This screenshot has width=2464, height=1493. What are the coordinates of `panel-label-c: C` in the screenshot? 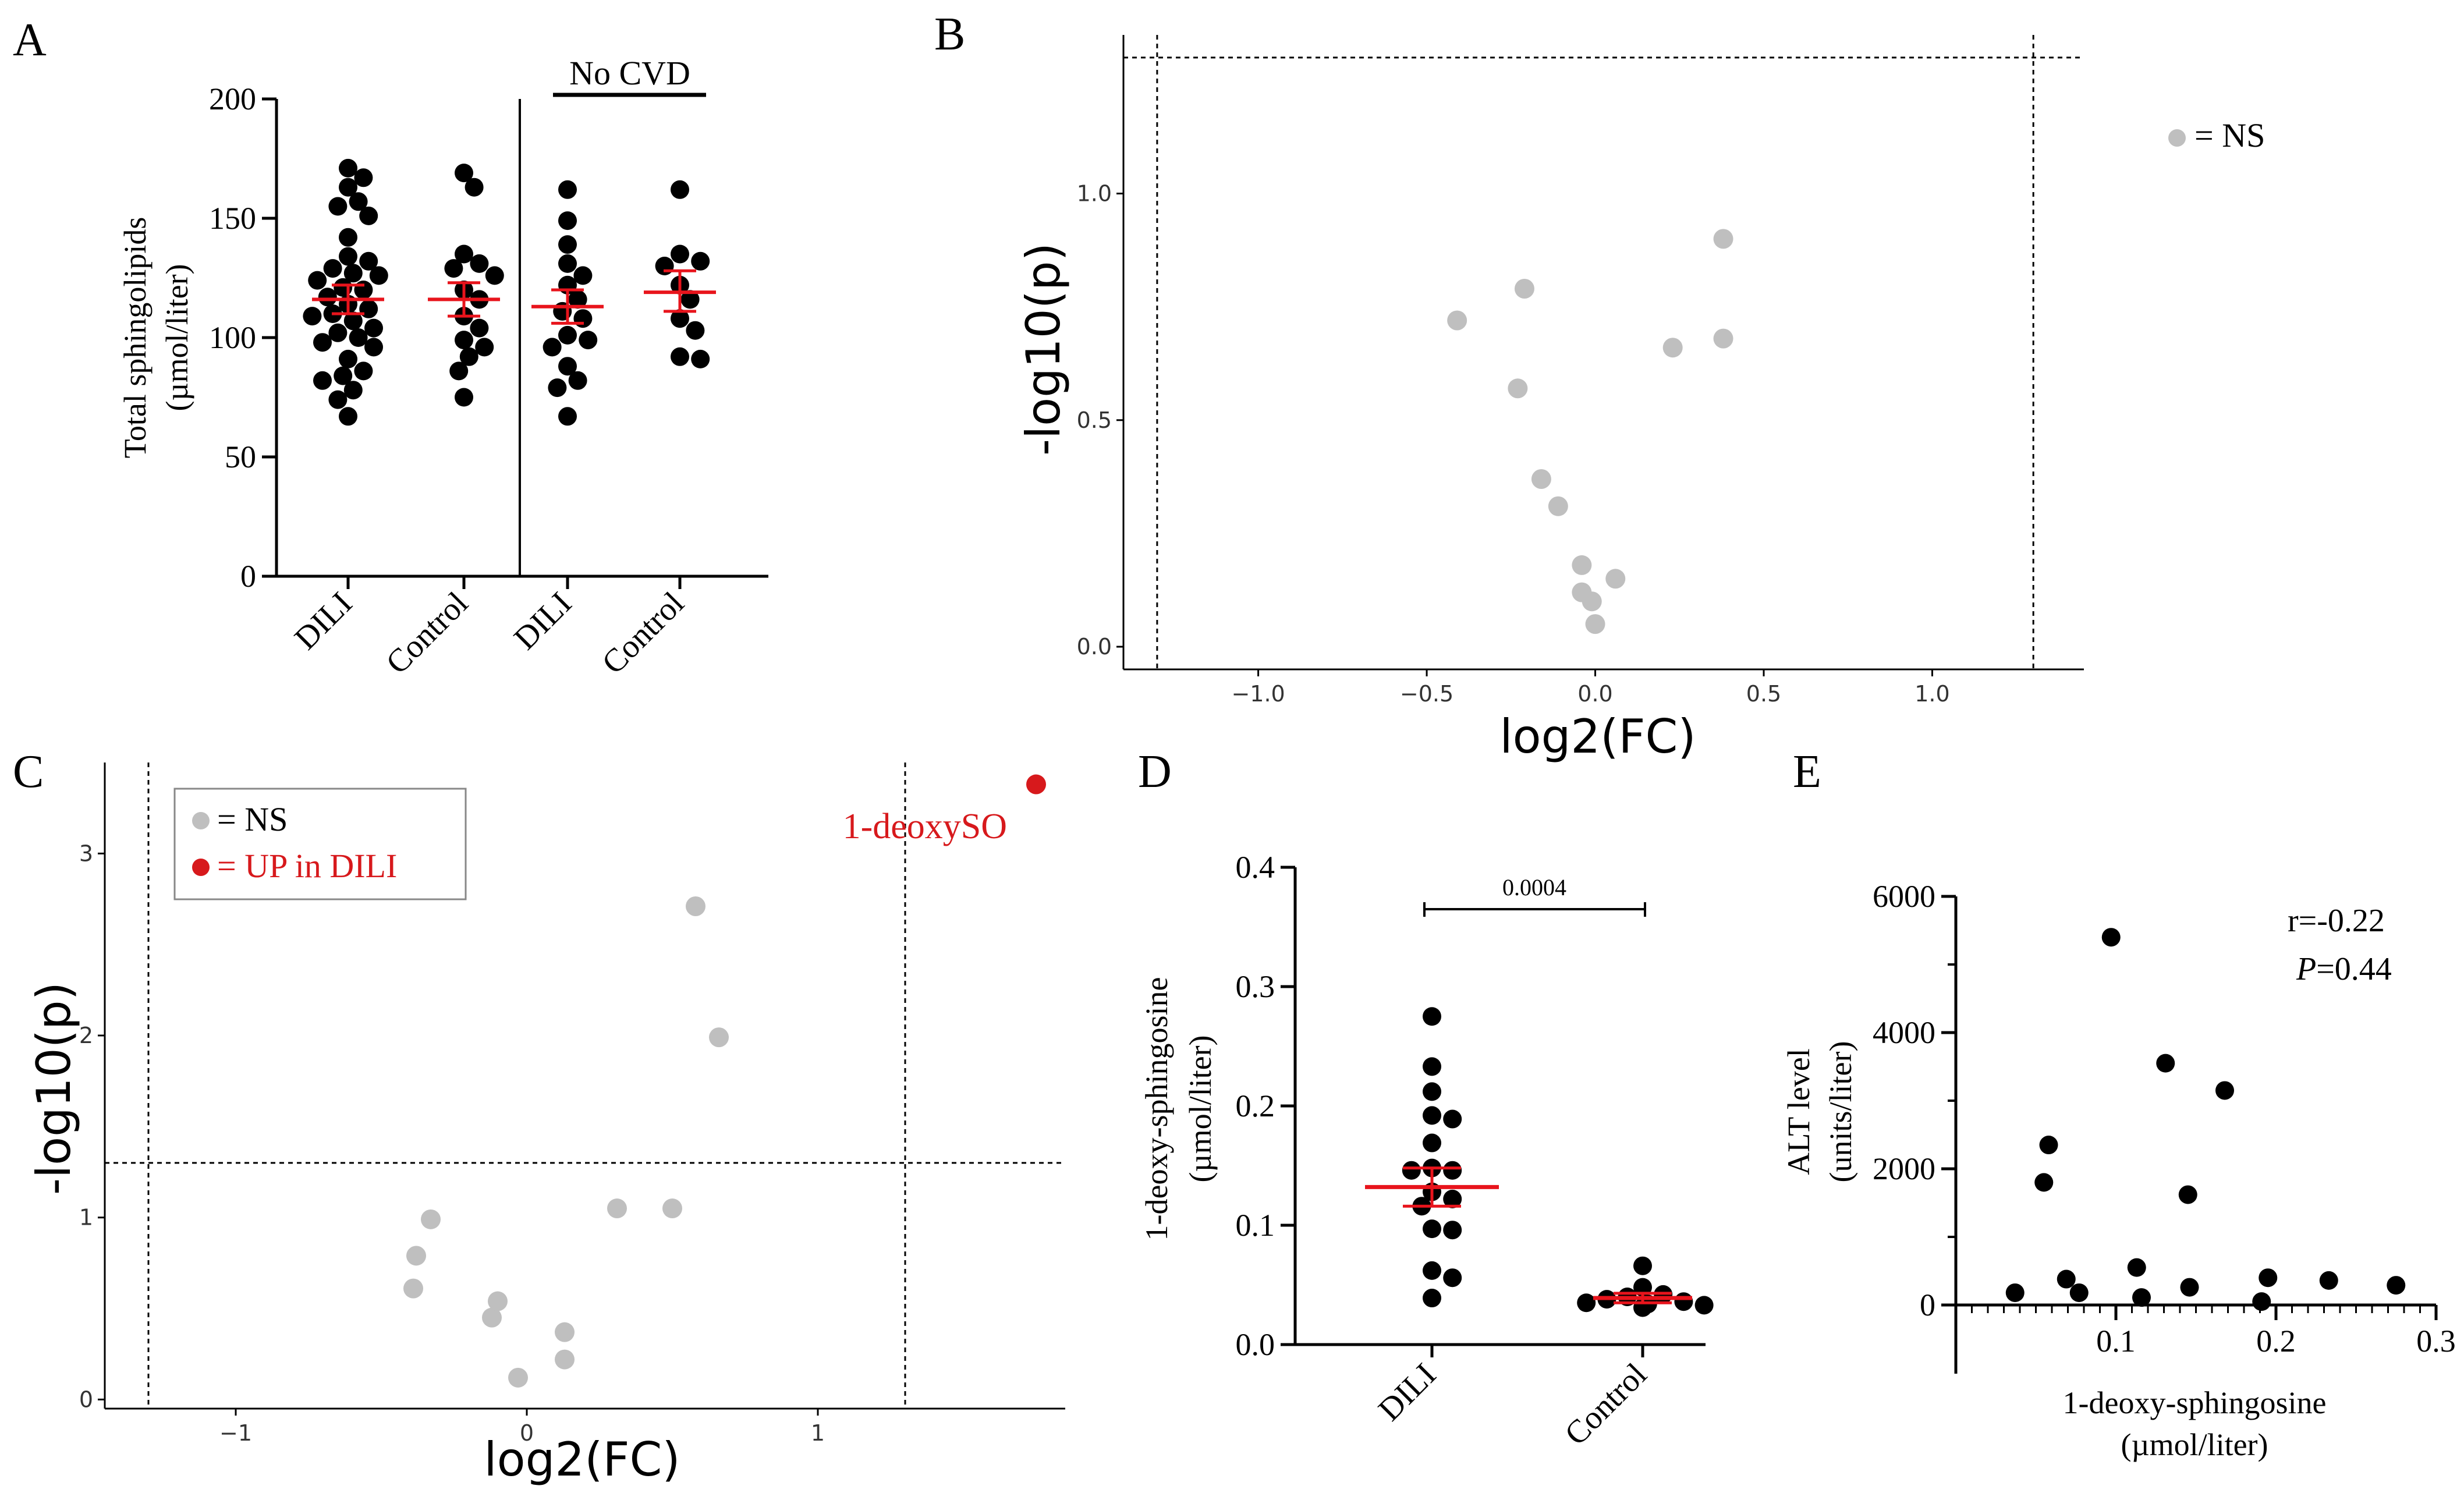 It's located at (28, 771).